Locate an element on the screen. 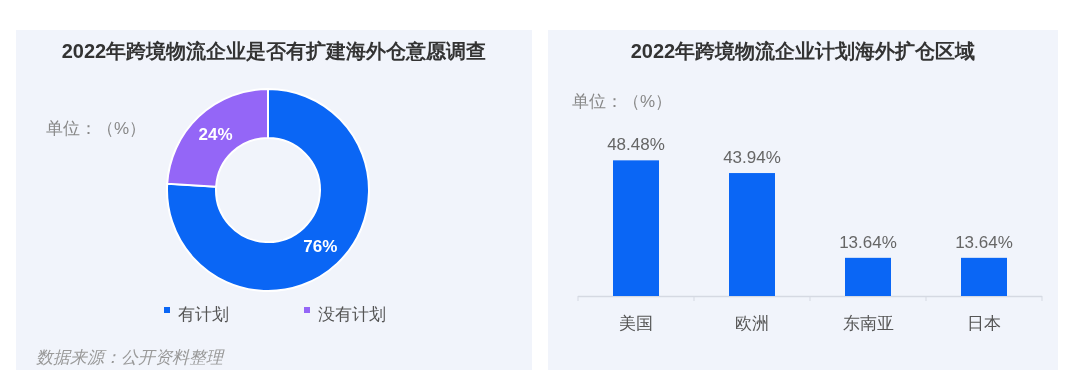 The height and width of the screenshot is (389, 1080). data-label: 76% is located at coordinates (320, 246).